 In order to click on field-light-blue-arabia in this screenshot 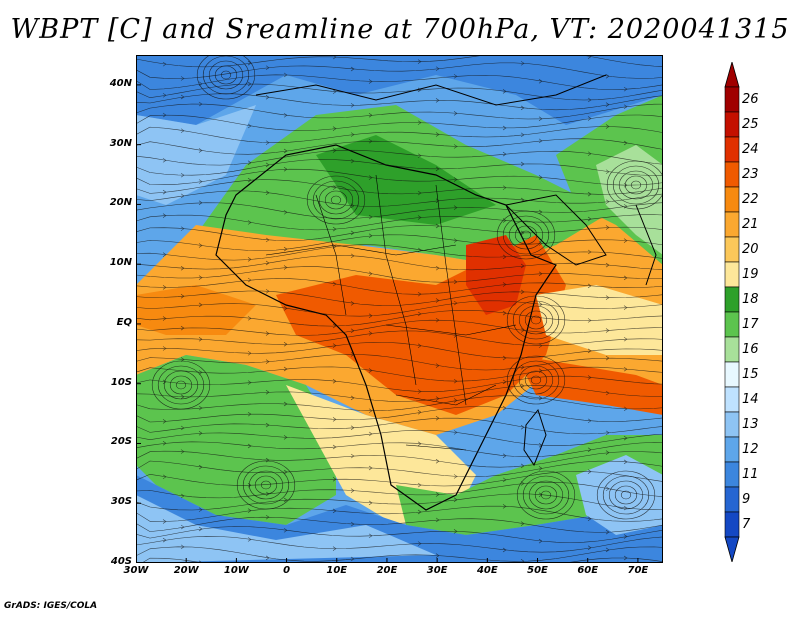, I will do `click(629, 200)`.